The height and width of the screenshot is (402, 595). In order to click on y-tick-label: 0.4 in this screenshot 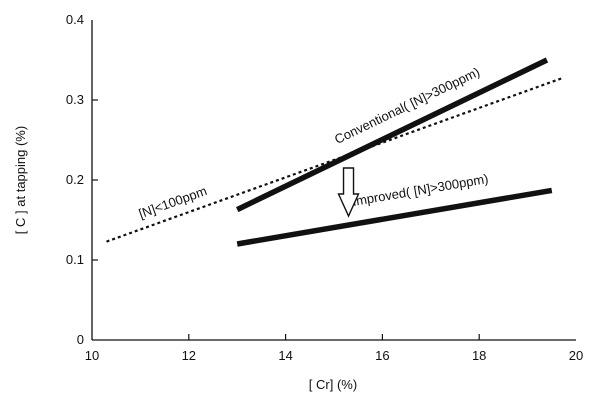, I will do `click(75, 19)`.